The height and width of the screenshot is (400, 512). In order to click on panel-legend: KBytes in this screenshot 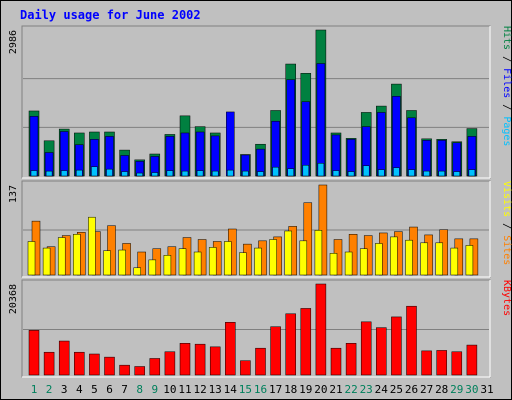, I will do `click(506, 298)`.